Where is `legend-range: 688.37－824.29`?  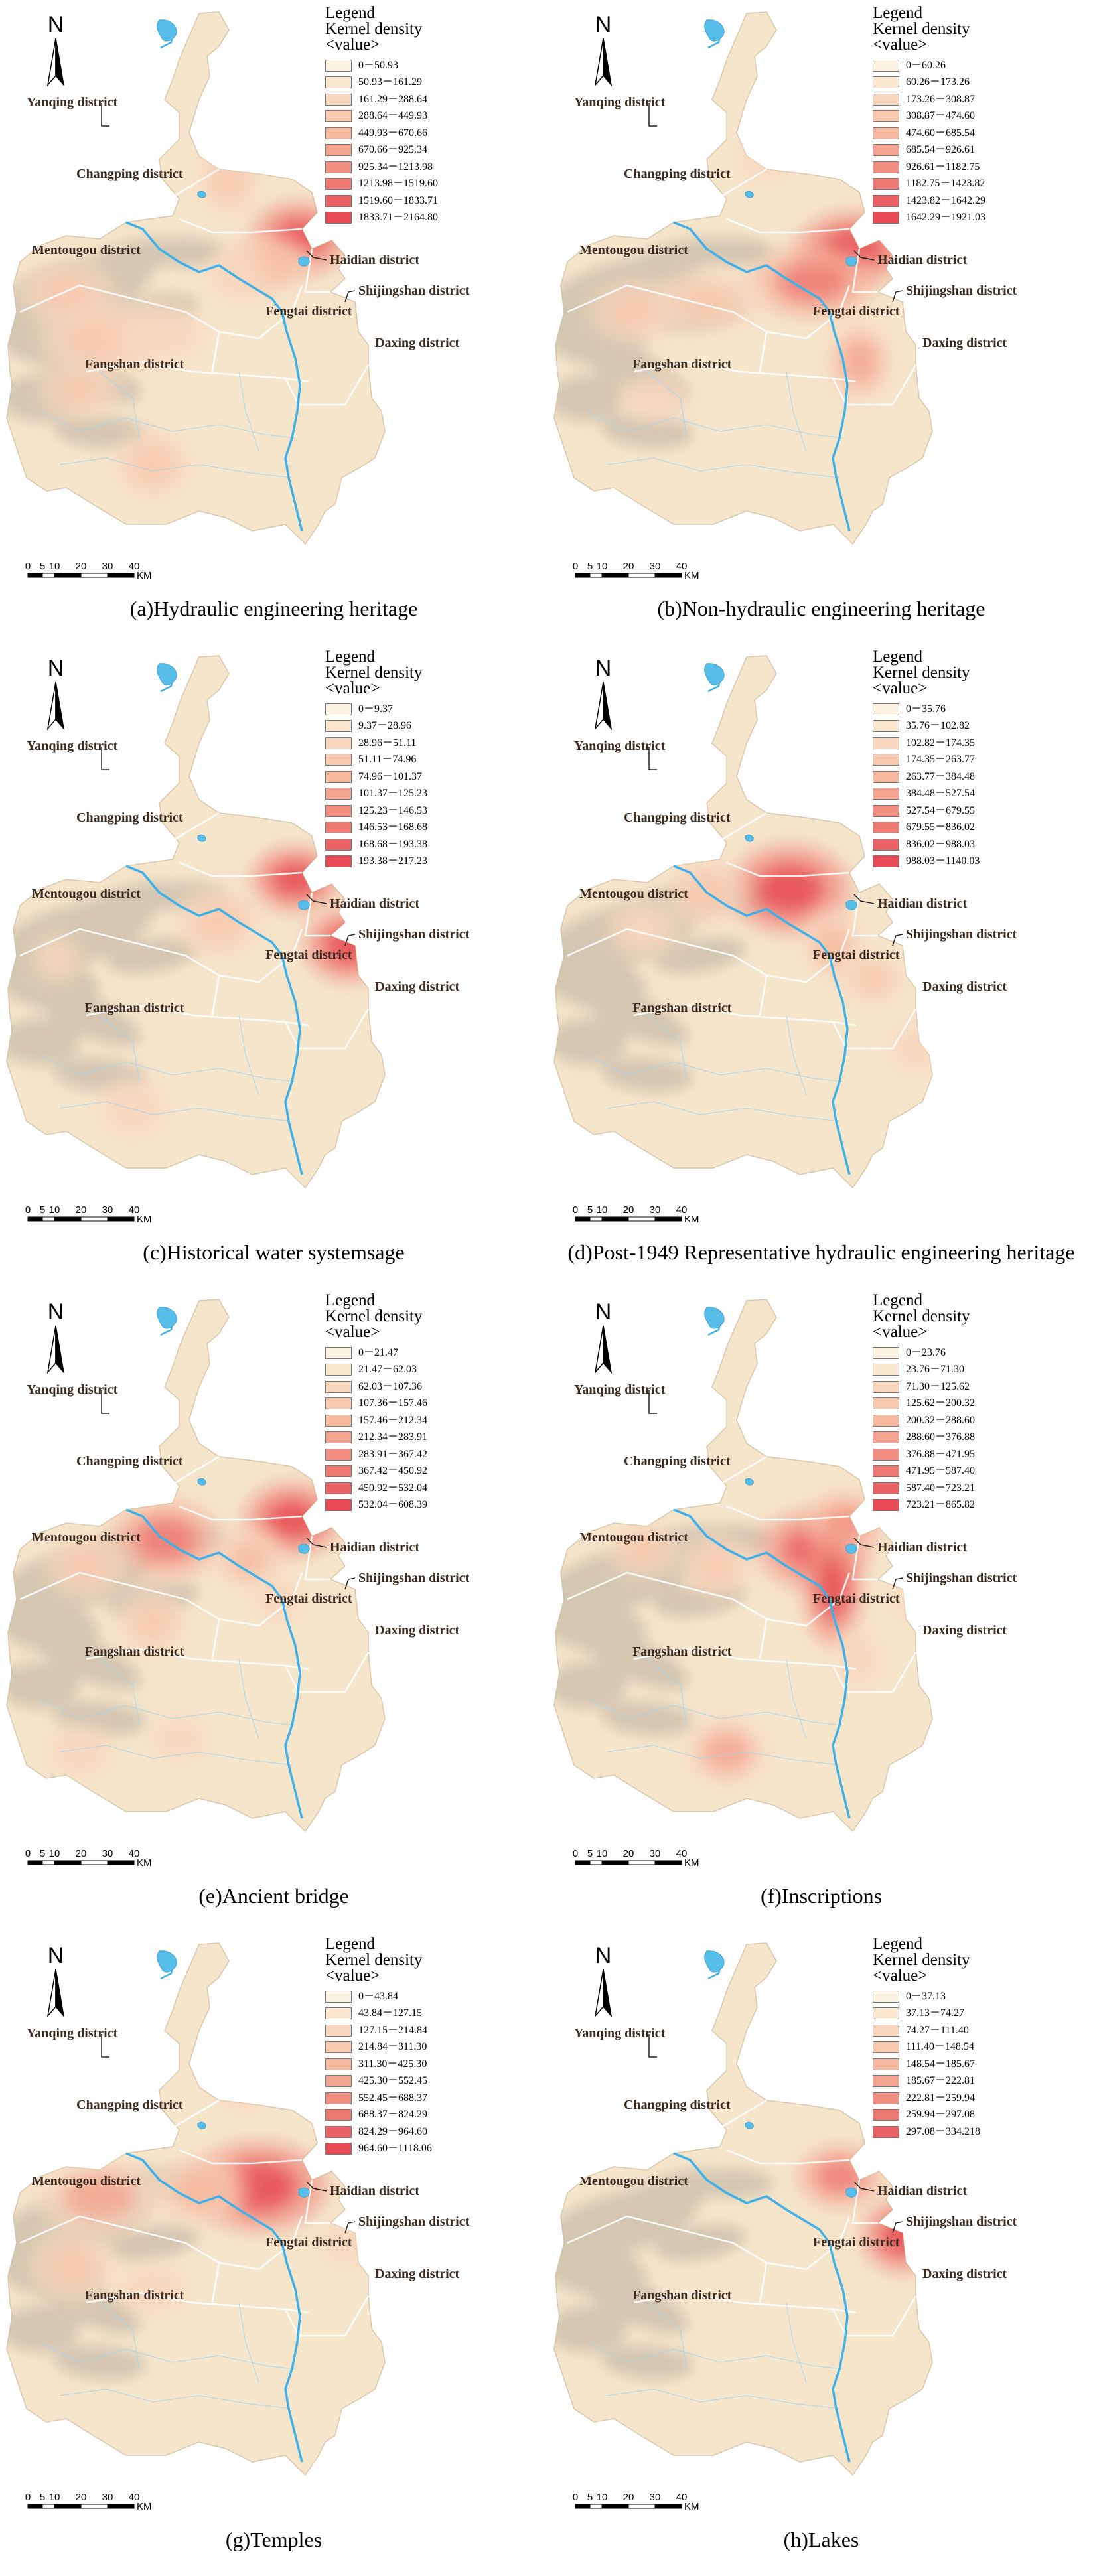
legend-range: 688.37－824.29 is located at coordinates (393, 2115).